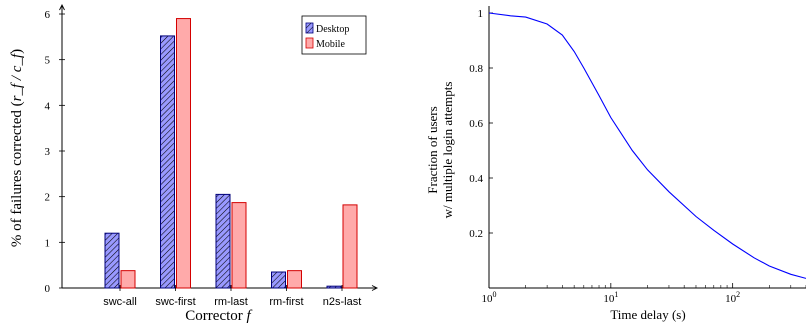 This screenshot has height=326, width=806. I want to click on bar-desktop-rm-first, so click(278, 280).